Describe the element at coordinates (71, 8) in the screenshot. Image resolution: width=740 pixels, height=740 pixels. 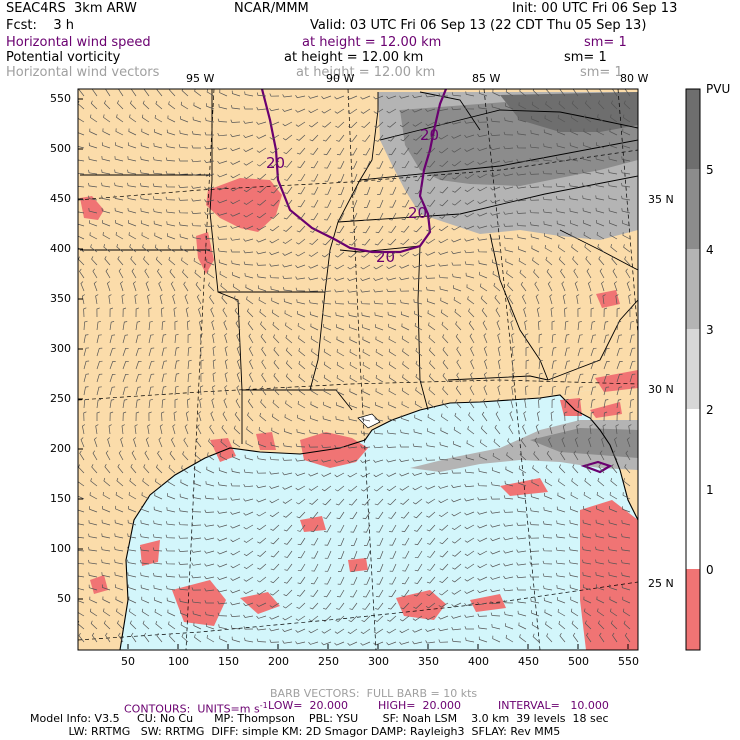
I see `model-title: SEAC4RS 3km ARW` at that location.